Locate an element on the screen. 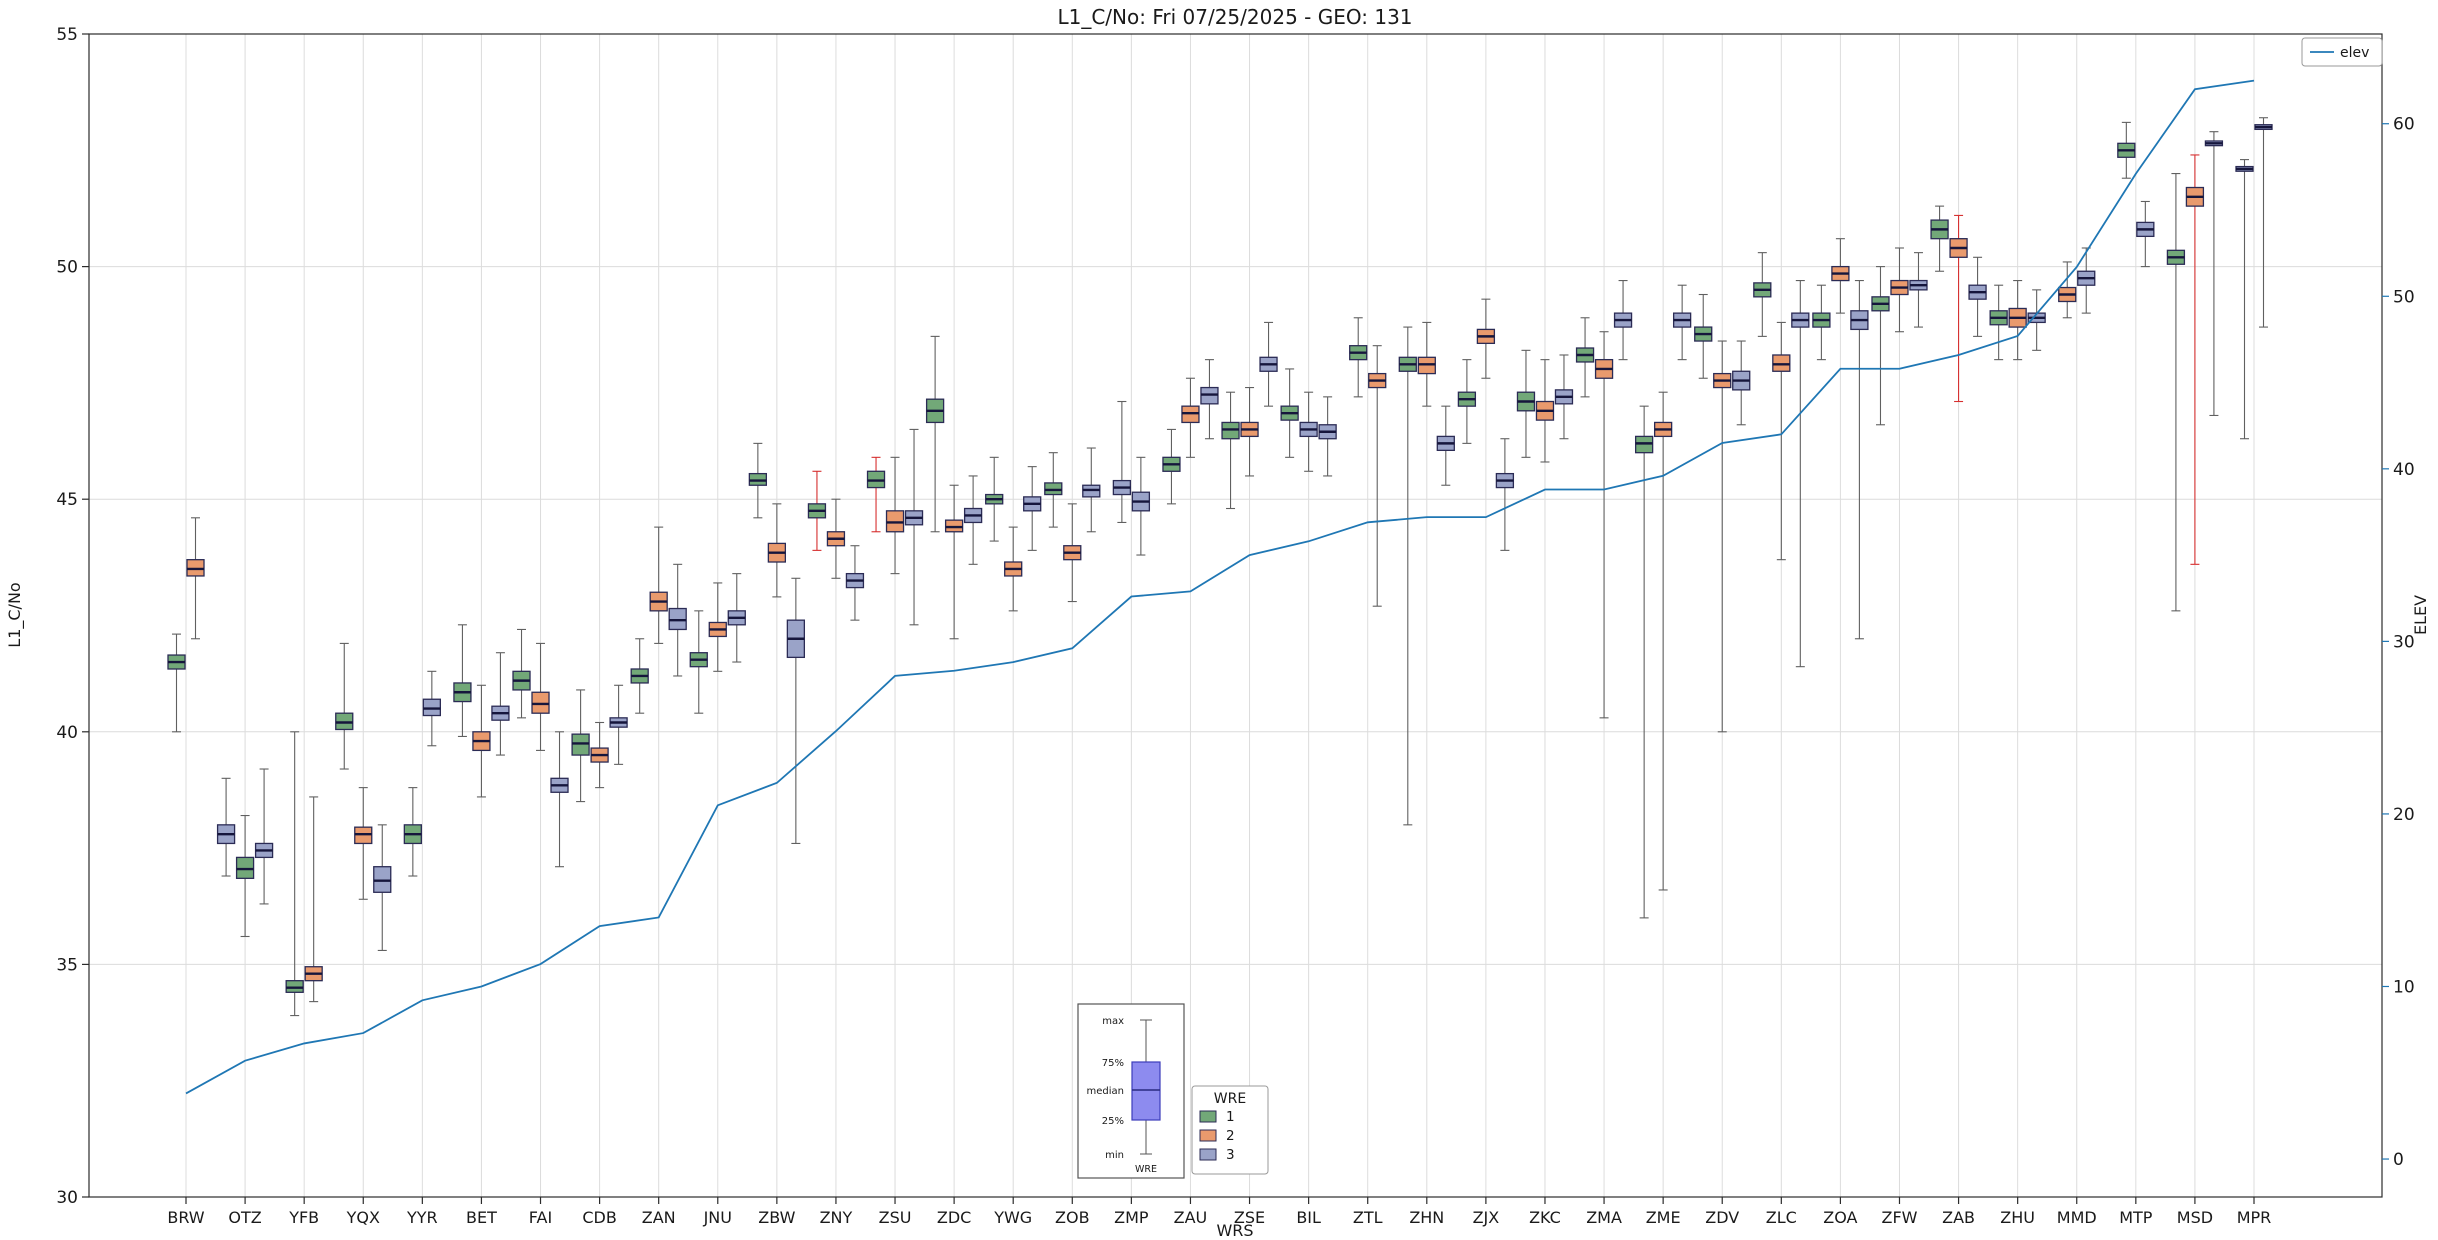 This screenshot has width=2438, height=1240. y2-tick-label: 0 is located at coordinates (2398, 1160).